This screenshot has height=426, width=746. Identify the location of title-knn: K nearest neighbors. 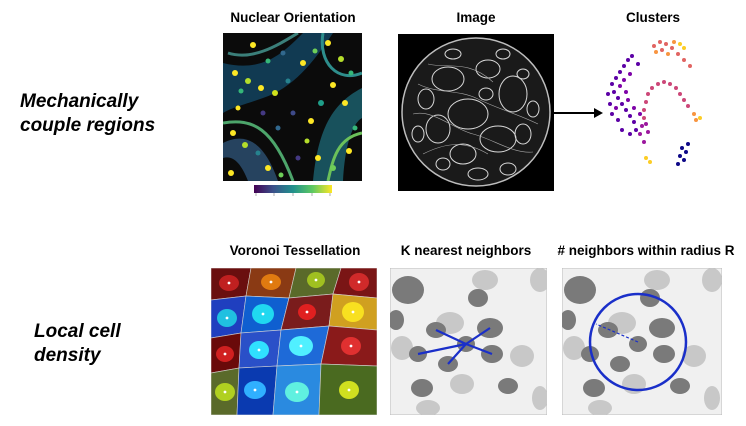
(466, 250).